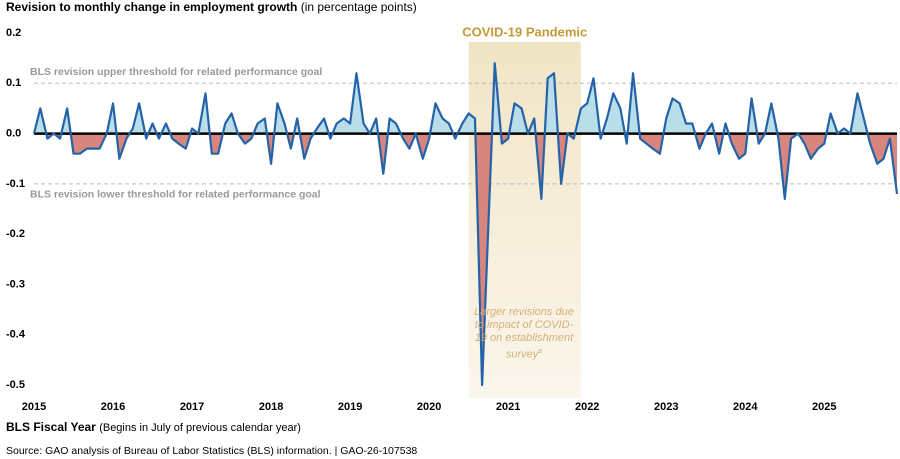 Image resolution: width=900 pixels, height=459 pixels. I want to click on x-tick-label: 2024, so click(745, 407).